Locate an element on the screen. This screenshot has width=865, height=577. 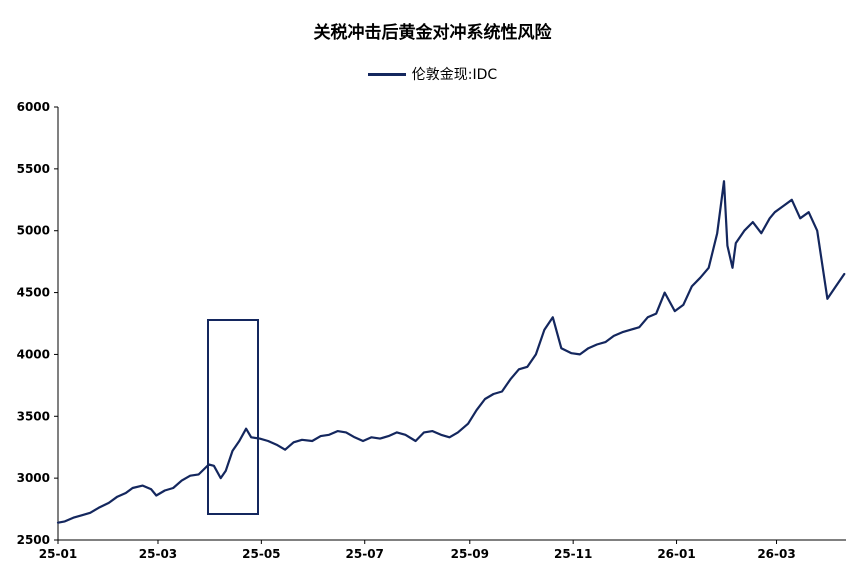
x-tick-label: 25-01 is located at coordinates (58, 554).